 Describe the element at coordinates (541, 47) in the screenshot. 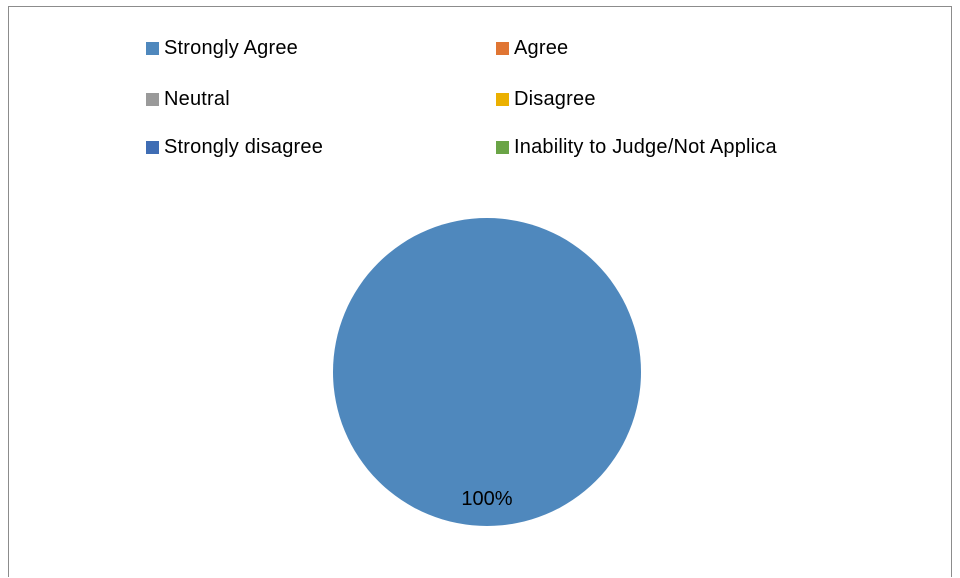

I see `legend-label: Agree` at that location.